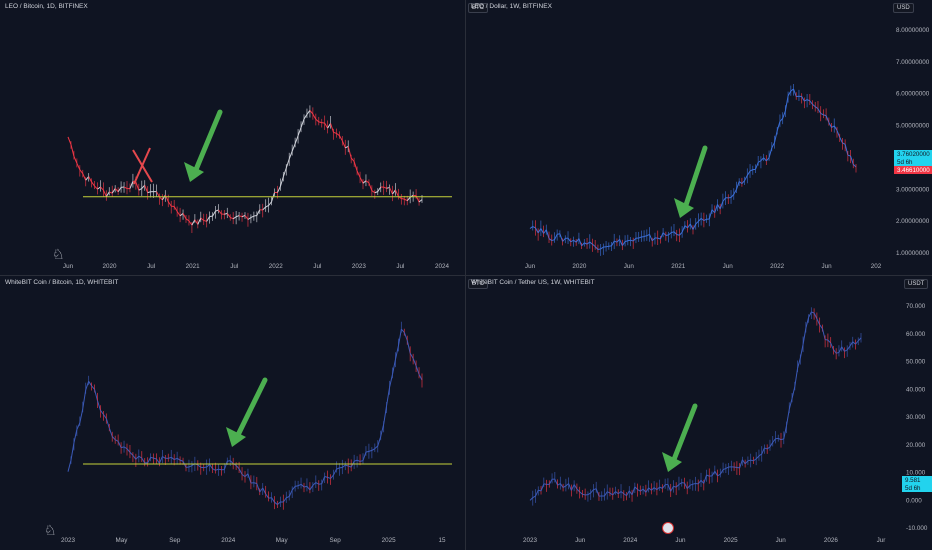  Describe the element at coordinates (916, 284) in the screenshot. I see `currency-button: USDT` at that location.